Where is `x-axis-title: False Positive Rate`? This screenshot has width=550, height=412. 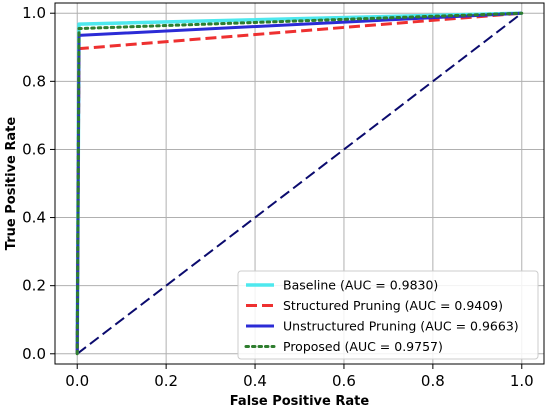 x-axis-title: False Positive Rate is located at coordinates (300, 401).